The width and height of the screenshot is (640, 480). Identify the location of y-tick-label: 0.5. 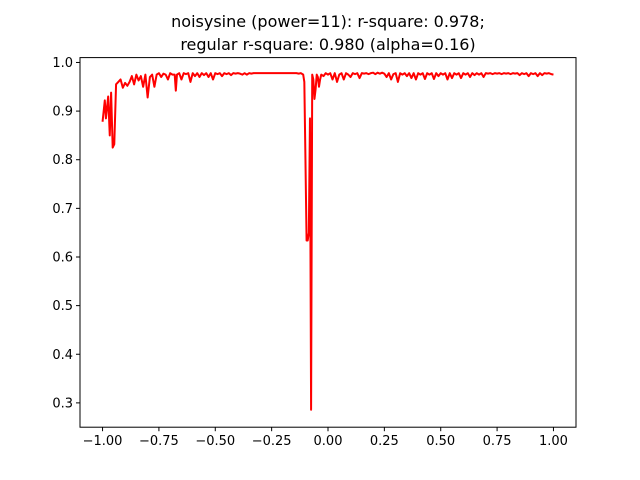
(62, 306).